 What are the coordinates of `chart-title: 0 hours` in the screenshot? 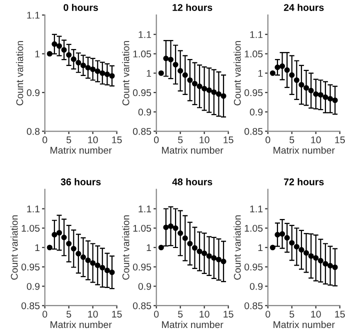 It's located at (81, 7).